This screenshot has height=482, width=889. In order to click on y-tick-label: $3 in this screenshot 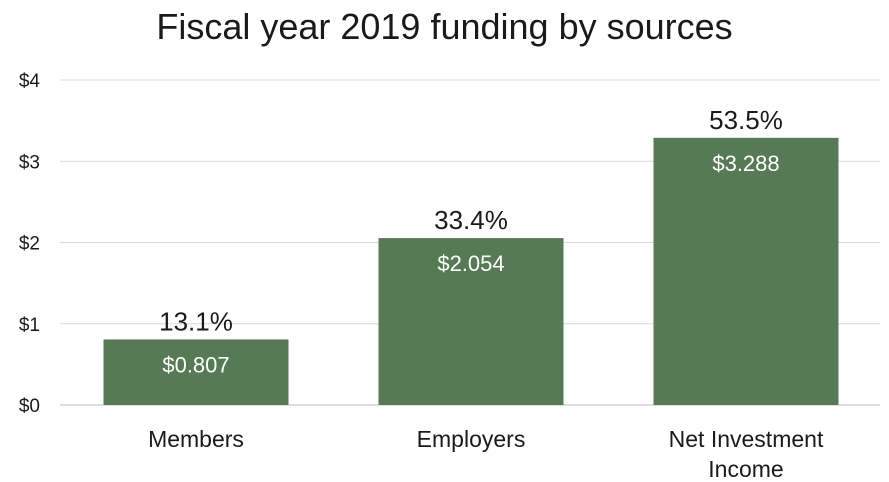, I will do `click(29, 162)`.